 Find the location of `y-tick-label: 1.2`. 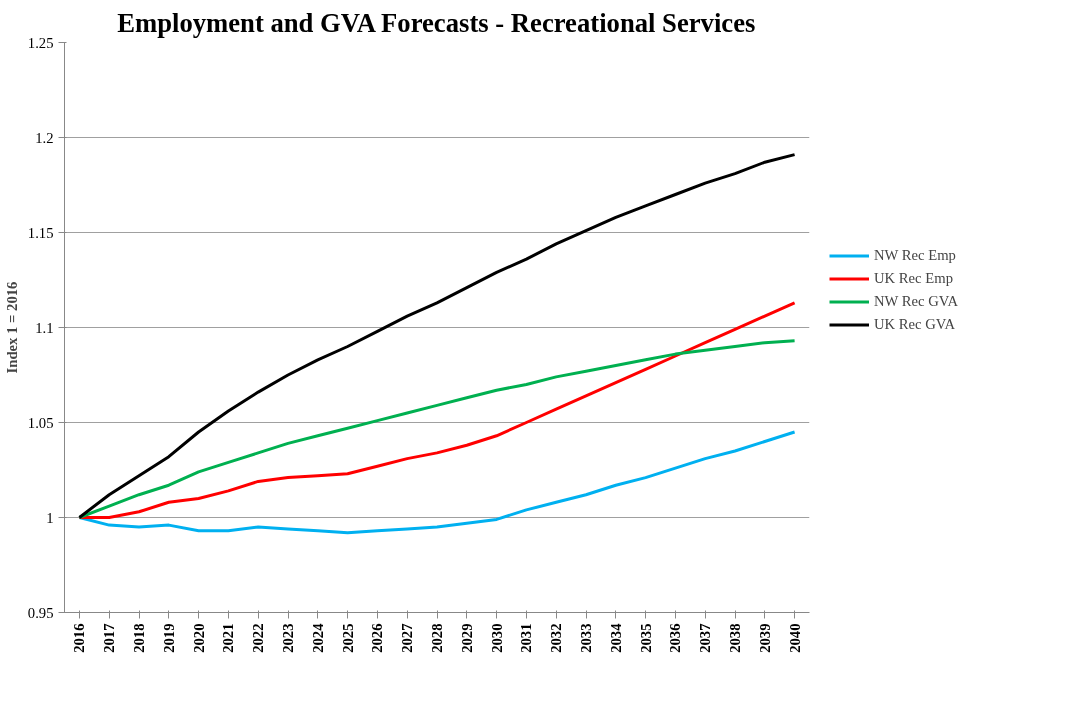

y-tick-label: 1.2 is located at coordinates (44, 137).